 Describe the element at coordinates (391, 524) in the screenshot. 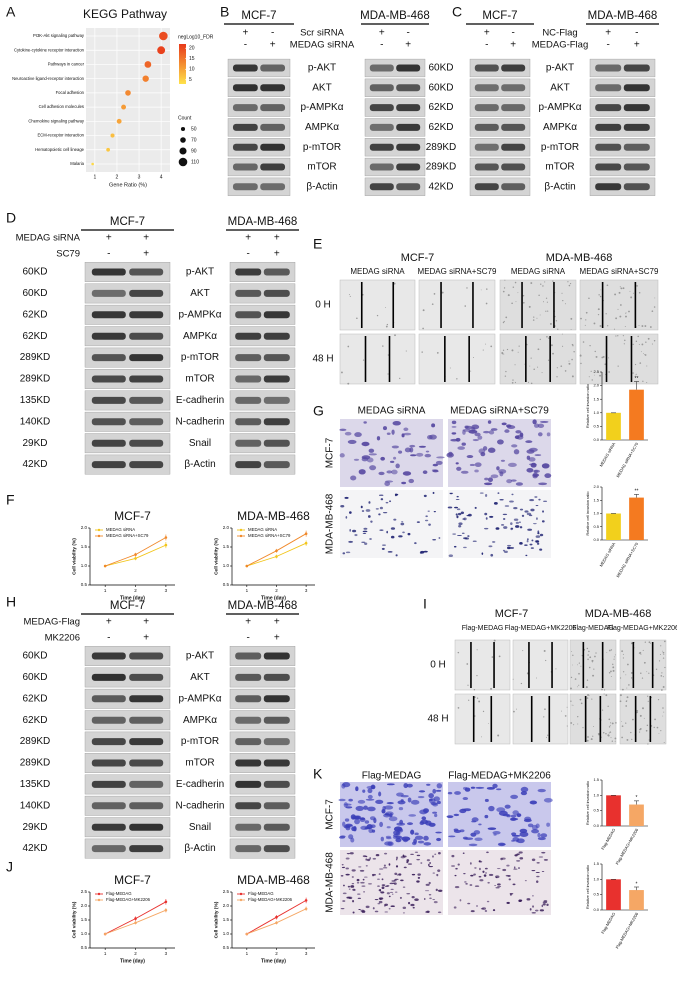

I see `transwell-image` at that location.